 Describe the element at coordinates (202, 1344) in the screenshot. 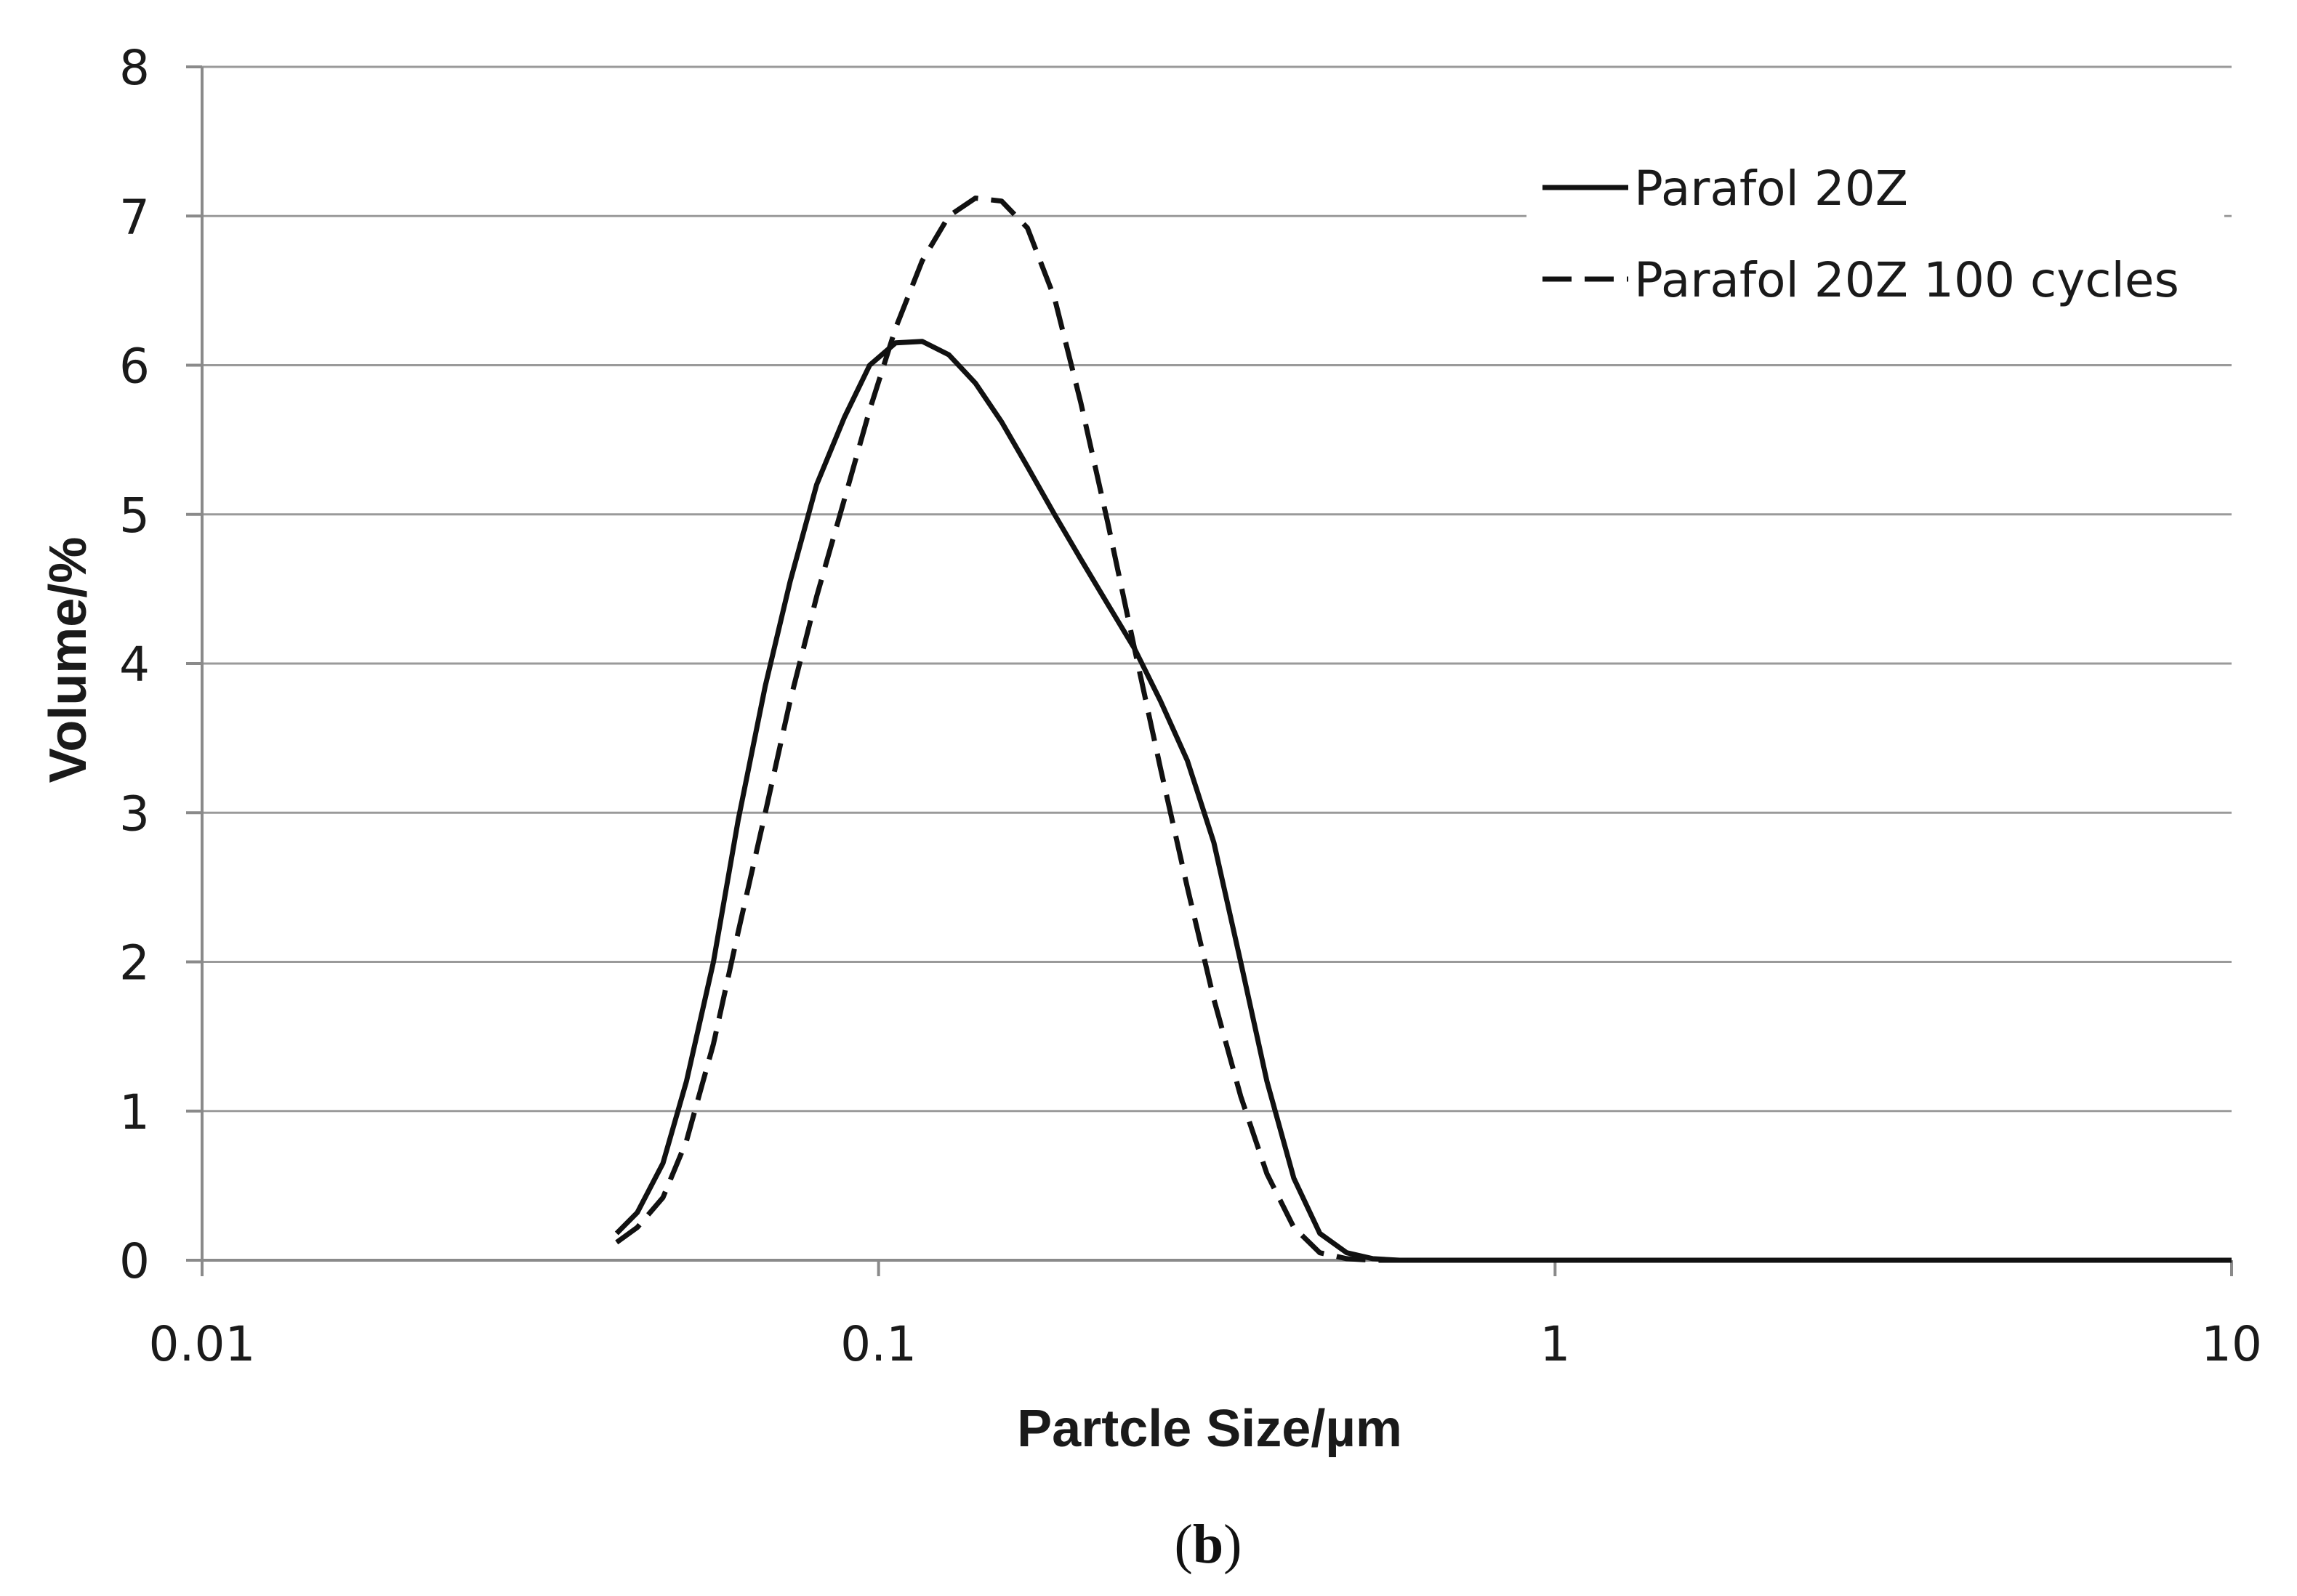

I see `x-tick-label: 0.01` at that location.